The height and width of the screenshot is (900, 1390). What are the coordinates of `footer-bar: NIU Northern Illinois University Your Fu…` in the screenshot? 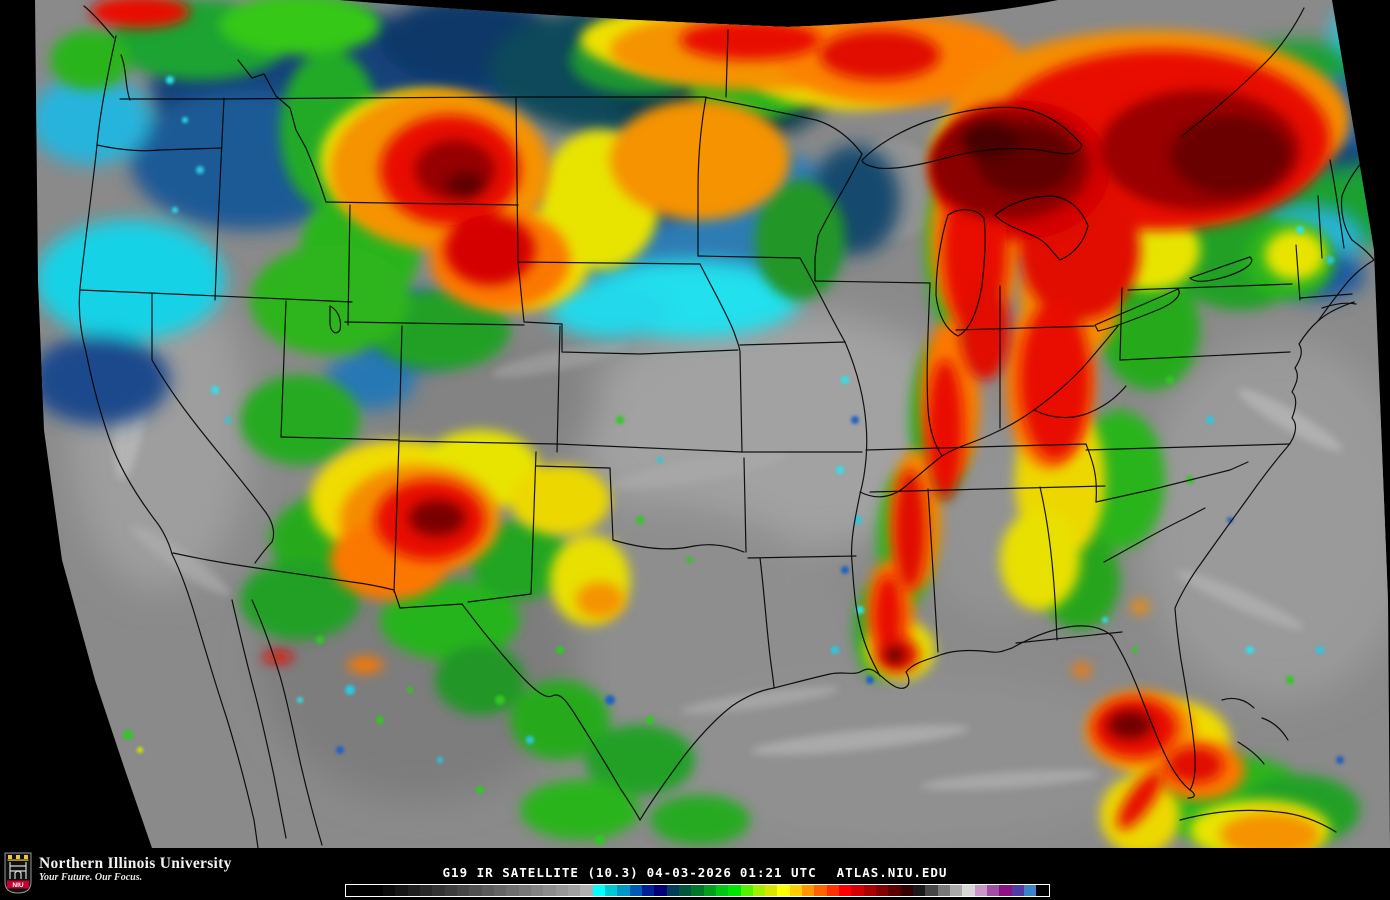 It's located at (695, 874).